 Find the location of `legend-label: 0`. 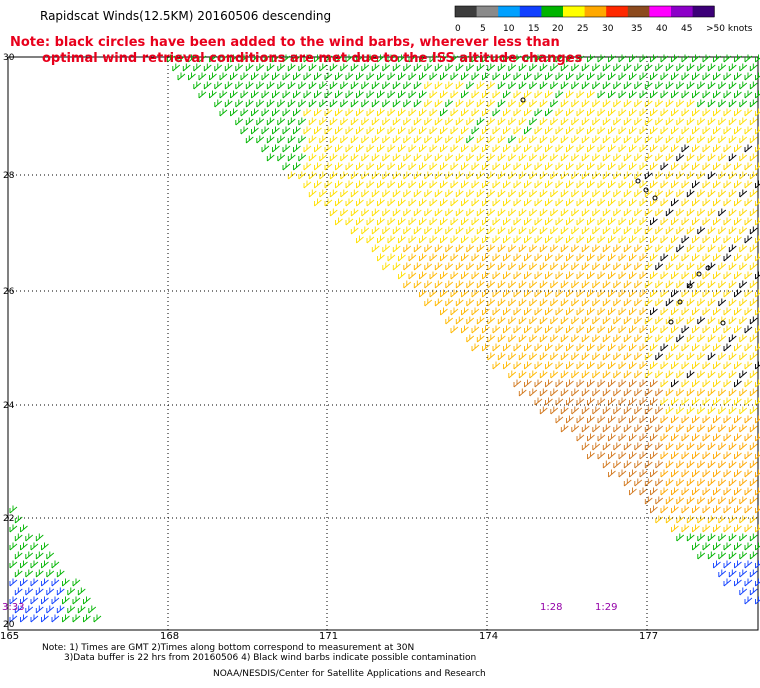

legend-label: 0 is located at coordinates (458, 29).